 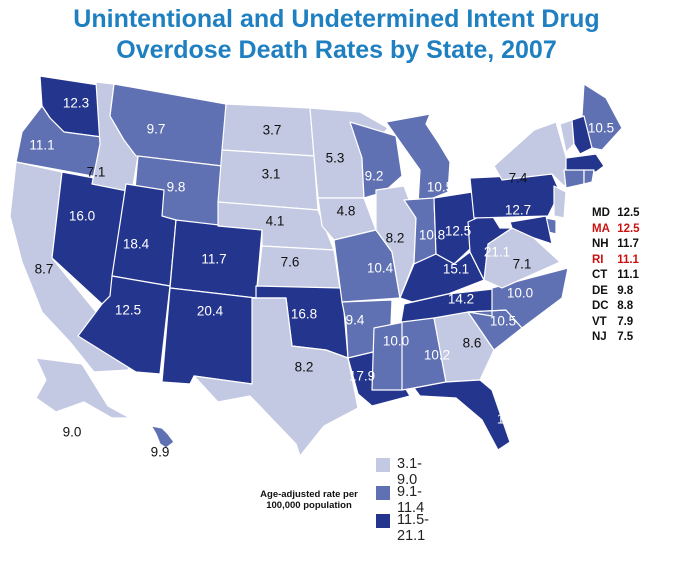 I want to click on state-nc, so click(x=518, y=298).